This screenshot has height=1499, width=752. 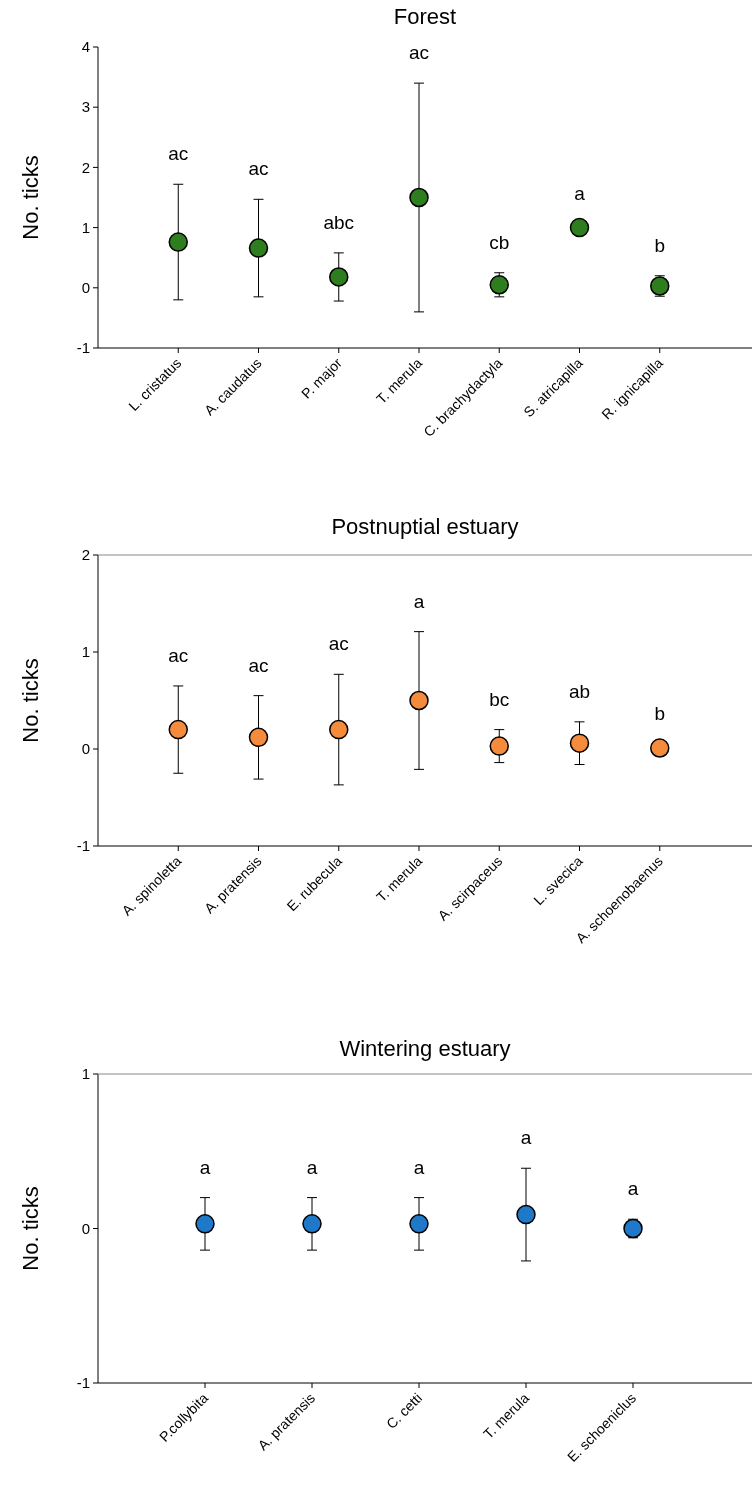 What do you see at coordinates (425, 16) in the screenshot?
I see `chart-title: Forest` at bounding box center [425, 16].